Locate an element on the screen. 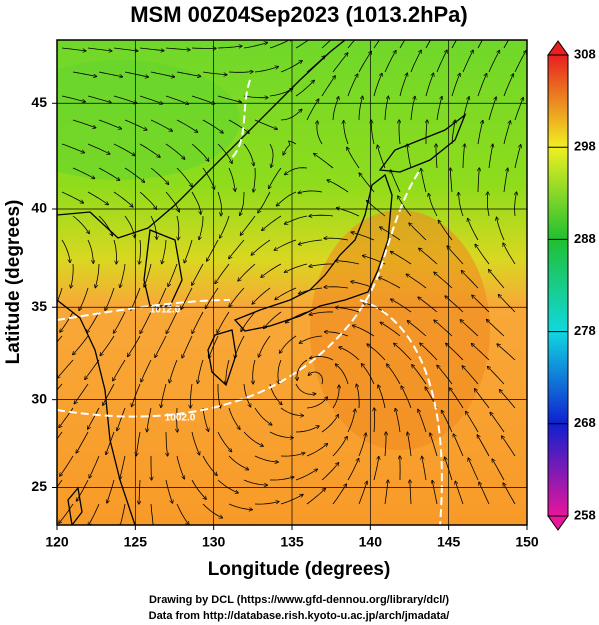  colorbar-tick-label: 308 is located at coordinates (585, 53).